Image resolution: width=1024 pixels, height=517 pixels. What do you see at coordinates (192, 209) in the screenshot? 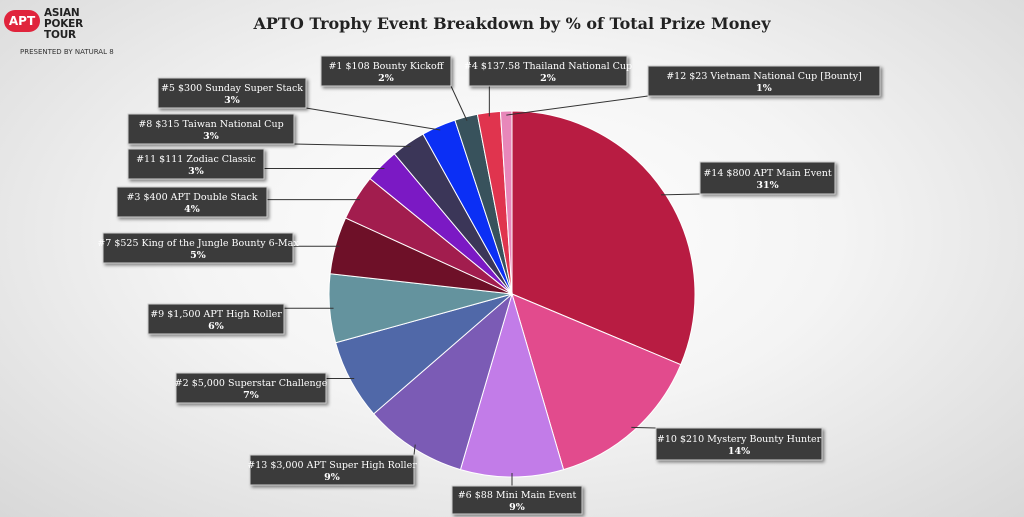
I see `slice-percent-label: 4%` at bounding box center [192, 209].